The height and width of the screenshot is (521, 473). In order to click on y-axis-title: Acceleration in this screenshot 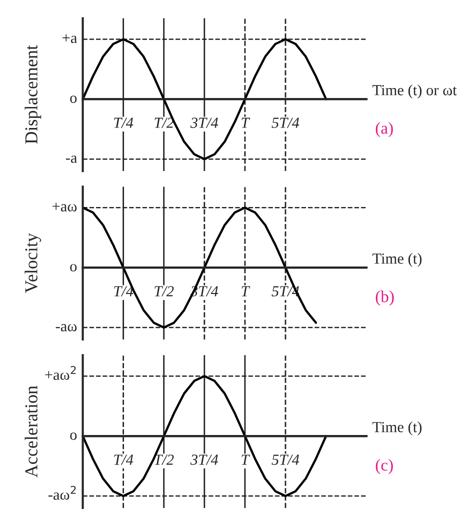, I will do `click(31, 432)`.